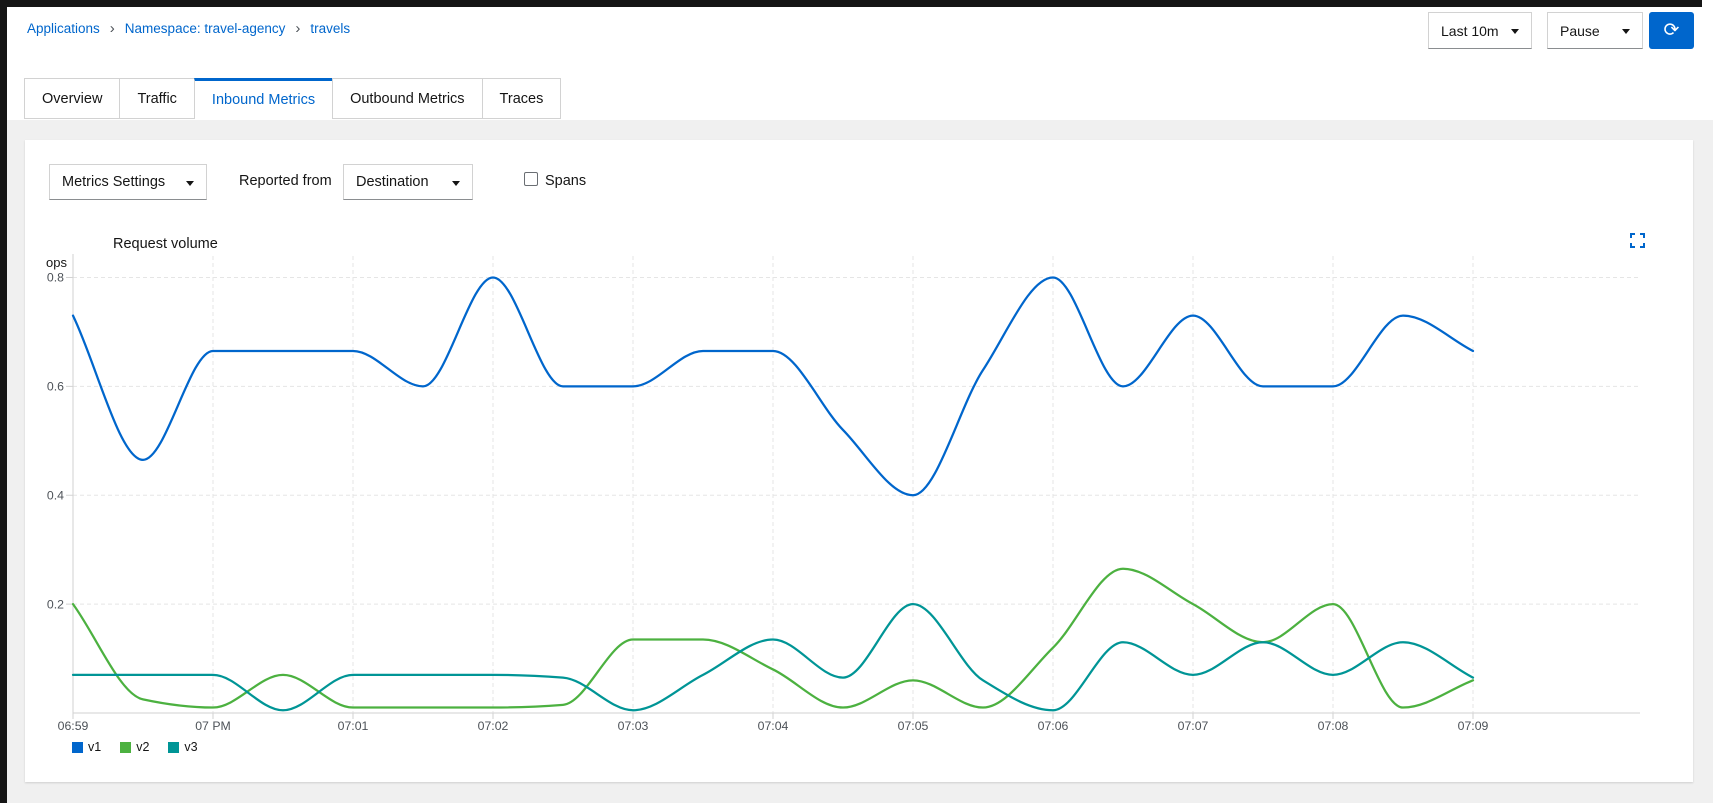 This screenshot has height=803, width=1713. What do you see at coordinates (213, 726) in the screenshot?
I see `x-tick-label: 07 PM` at bounding box center [213, 726].